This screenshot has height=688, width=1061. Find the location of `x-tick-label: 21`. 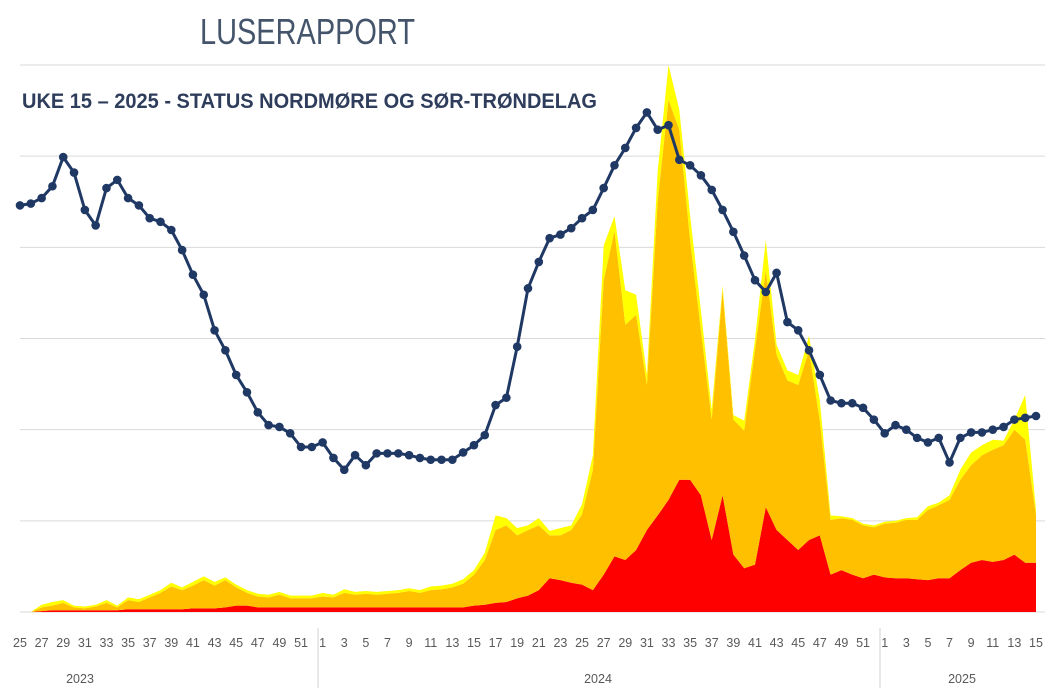

x-tick-label: 21 is located at coordinates (539, 643).